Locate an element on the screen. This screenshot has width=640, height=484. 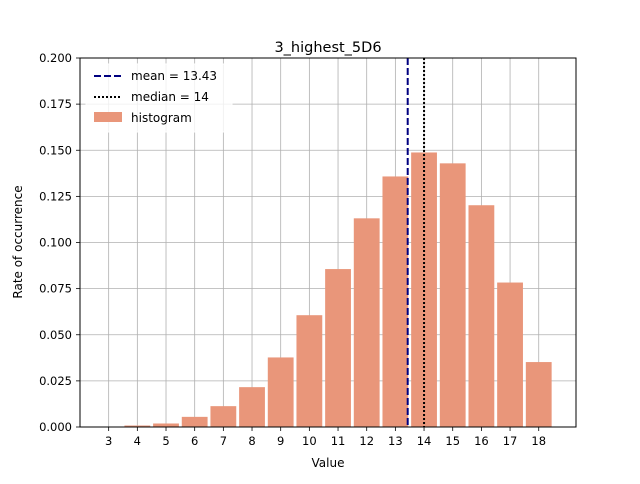
x-axis-label: Value is located at coordinates (328, 463).